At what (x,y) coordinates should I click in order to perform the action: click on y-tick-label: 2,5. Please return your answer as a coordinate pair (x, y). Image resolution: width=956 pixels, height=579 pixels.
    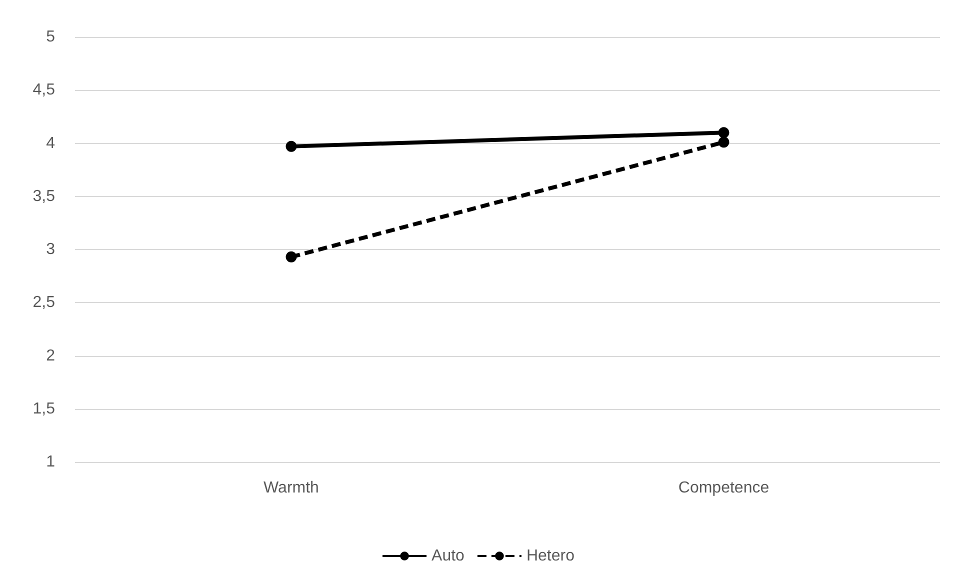
    Looking at the image, I should click on (44, 303).